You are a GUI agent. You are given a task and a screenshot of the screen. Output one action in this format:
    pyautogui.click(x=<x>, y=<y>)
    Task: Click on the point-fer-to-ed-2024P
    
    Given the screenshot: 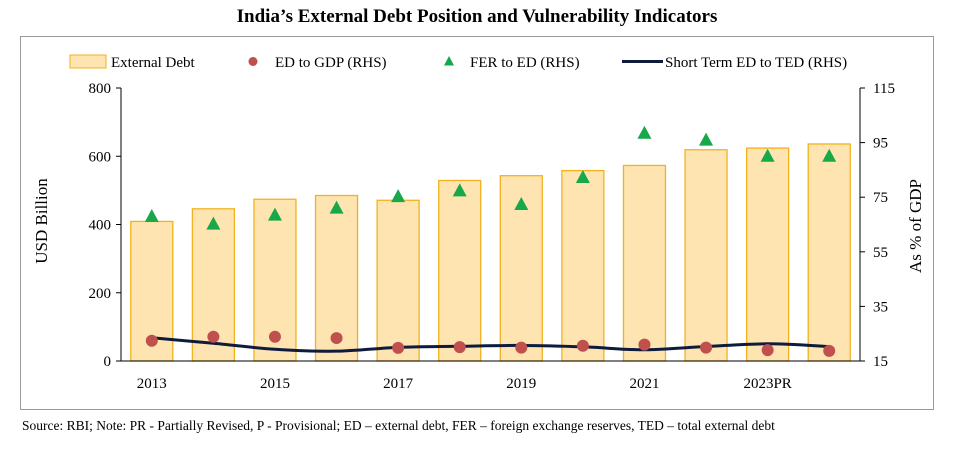 What is the action you would take?
    pyautogui.click(x=829, y=155)
    